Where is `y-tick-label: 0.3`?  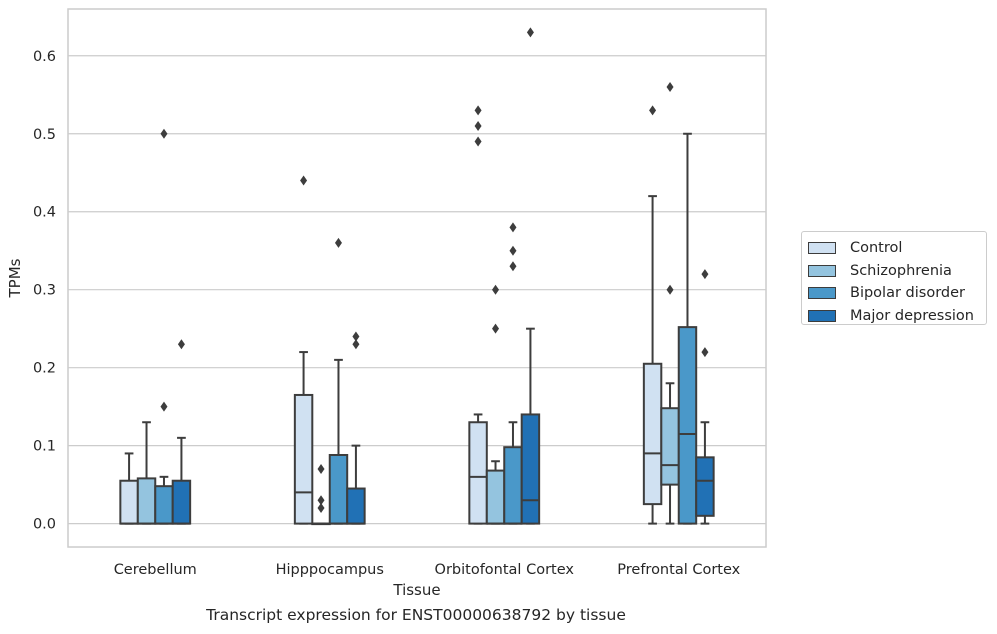 y-tick-label: 0.3 is located at coordinates (44, 291).